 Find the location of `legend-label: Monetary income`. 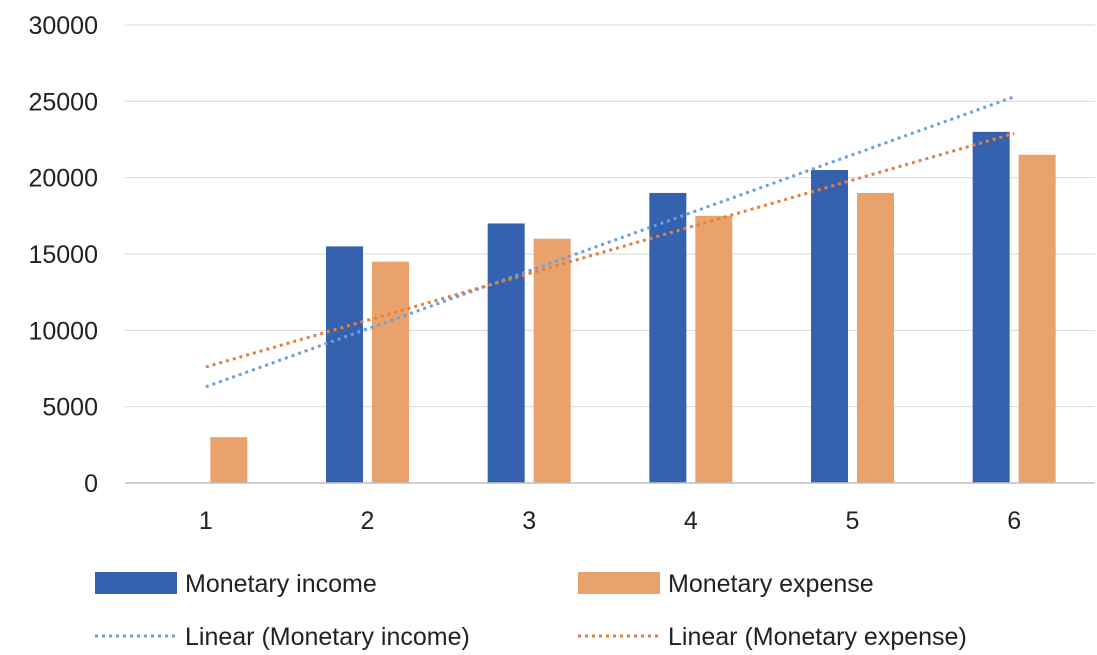

legend-label: Monetary income is located at coordinates (281, 584).